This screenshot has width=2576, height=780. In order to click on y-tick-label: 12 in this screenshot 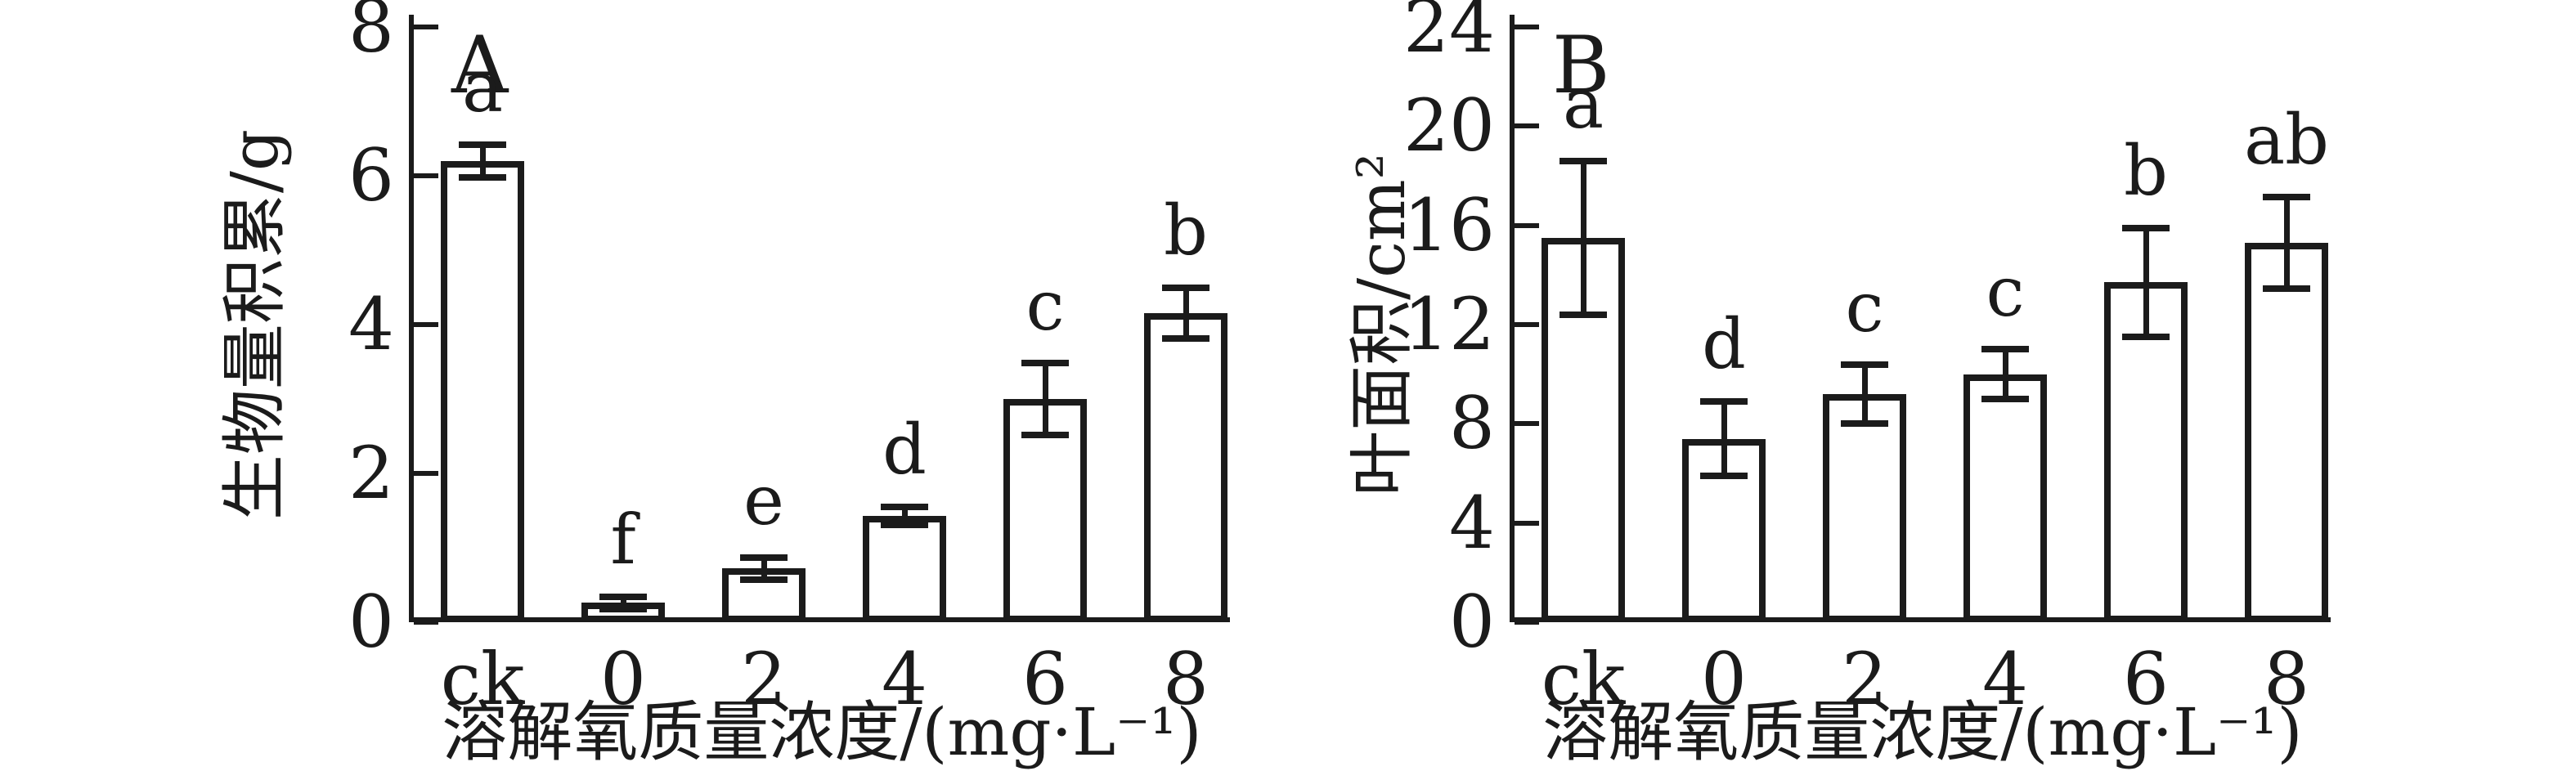, I will do `click(1449, 324)`.